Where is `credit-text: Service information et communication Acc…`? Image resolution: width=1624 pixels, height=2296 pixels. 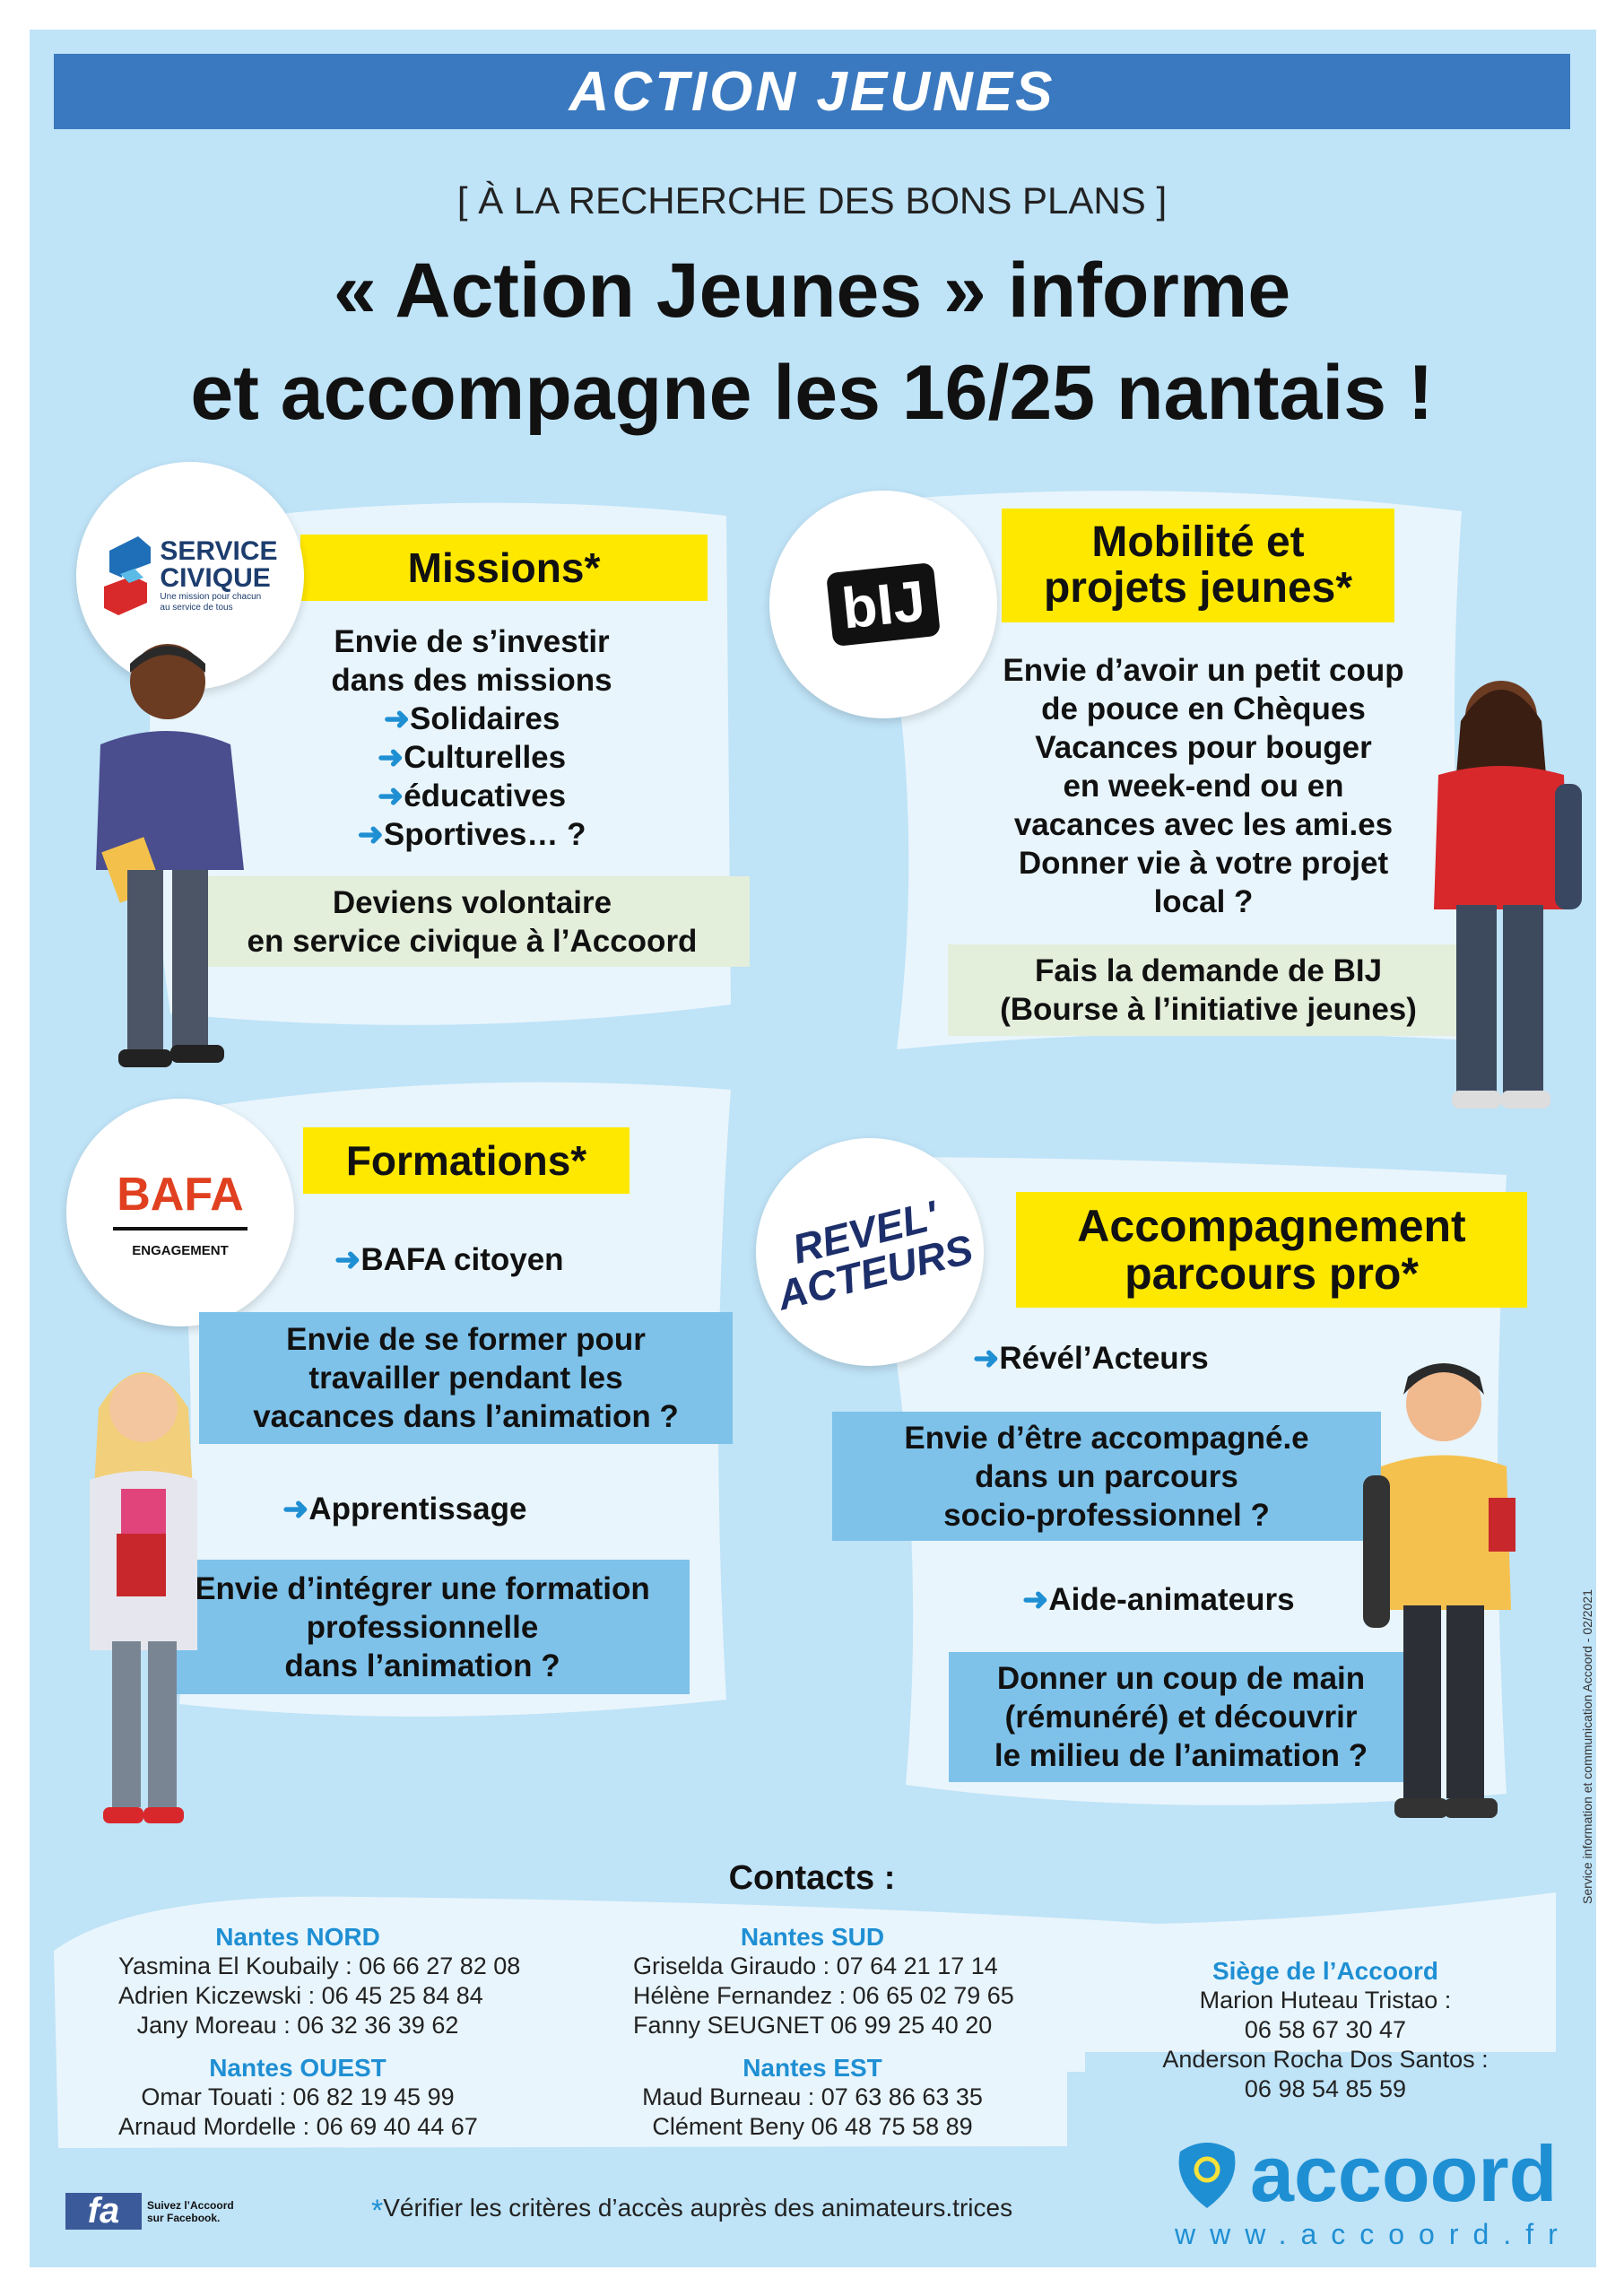 credit-text: Service information et communication Acc… is located at coordinates (1587, 1746).